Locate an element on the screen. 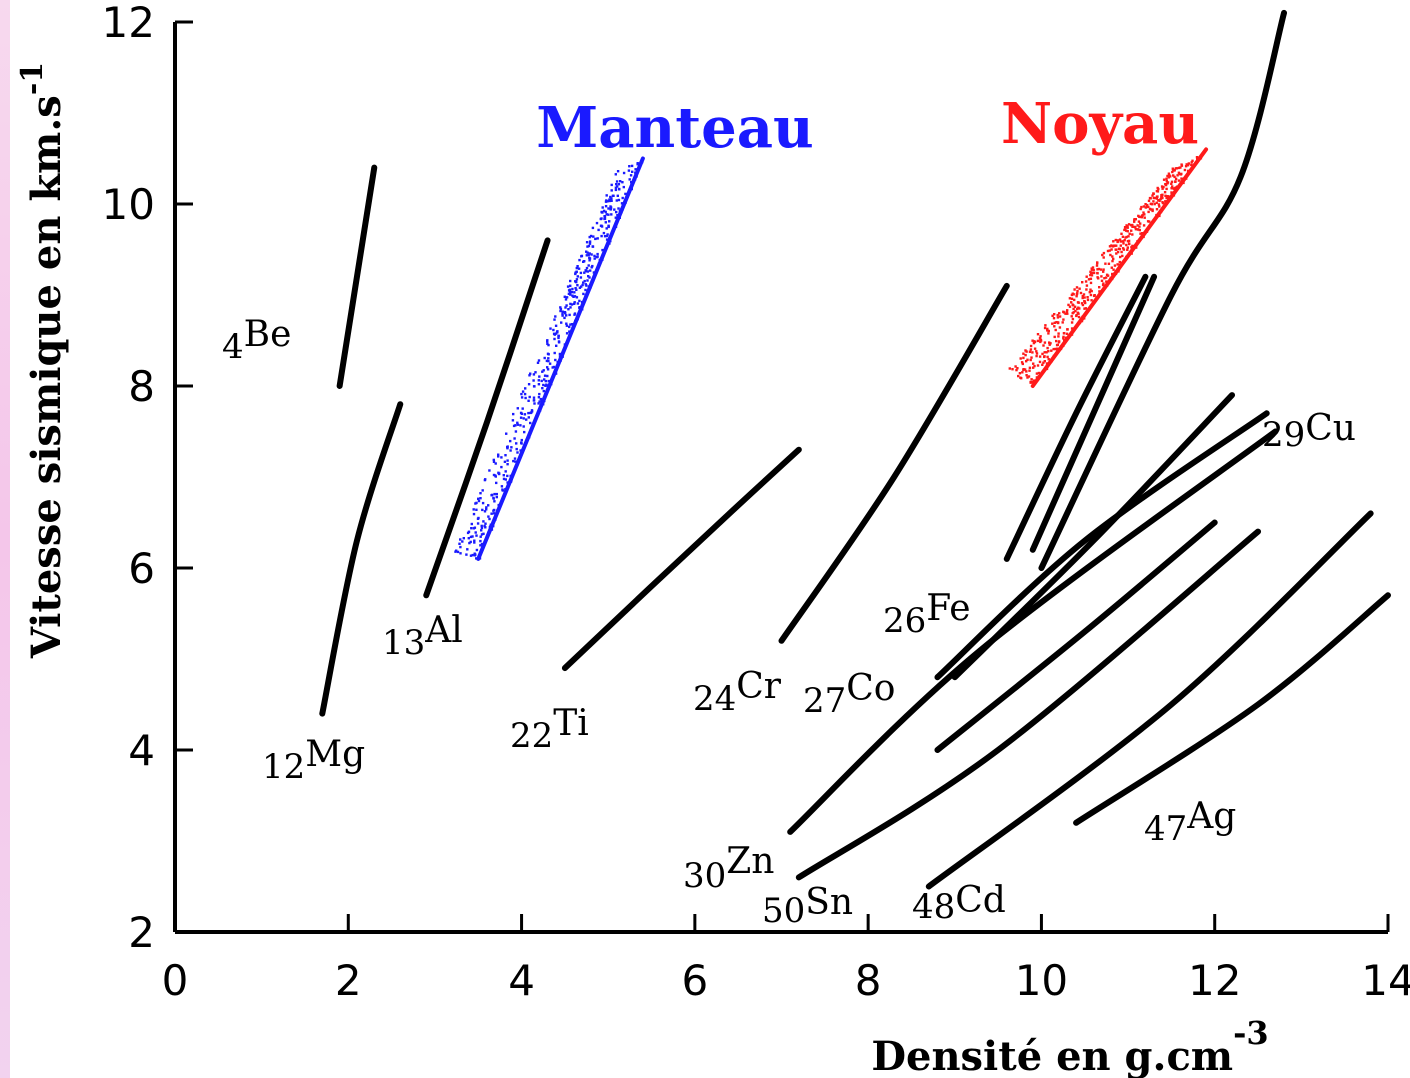 The image size is (1410, 1078). curve-co is located at coordinates (1093, 413).